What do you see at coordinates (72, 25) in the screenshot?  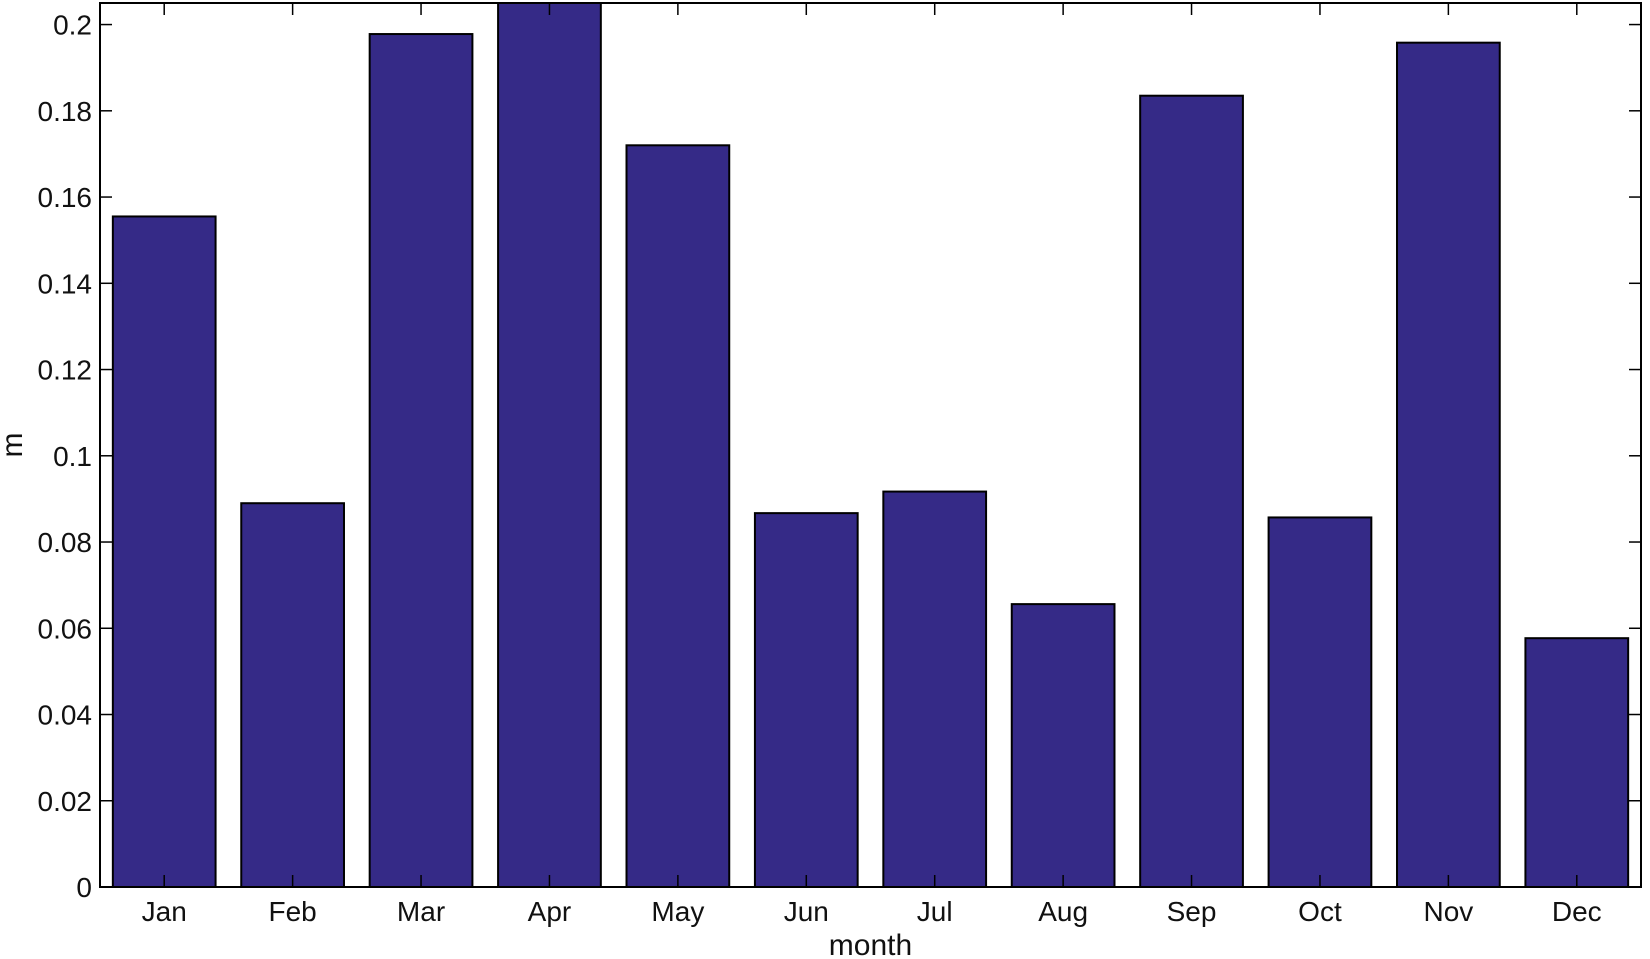 I see `y-tick-label: 0.2` at bounding box center [72, 25].